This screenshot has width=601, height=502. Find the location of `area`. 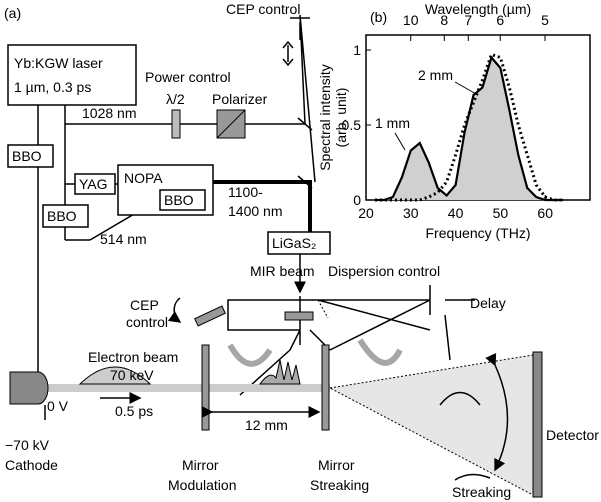

area is located at coordinates (469, 128).